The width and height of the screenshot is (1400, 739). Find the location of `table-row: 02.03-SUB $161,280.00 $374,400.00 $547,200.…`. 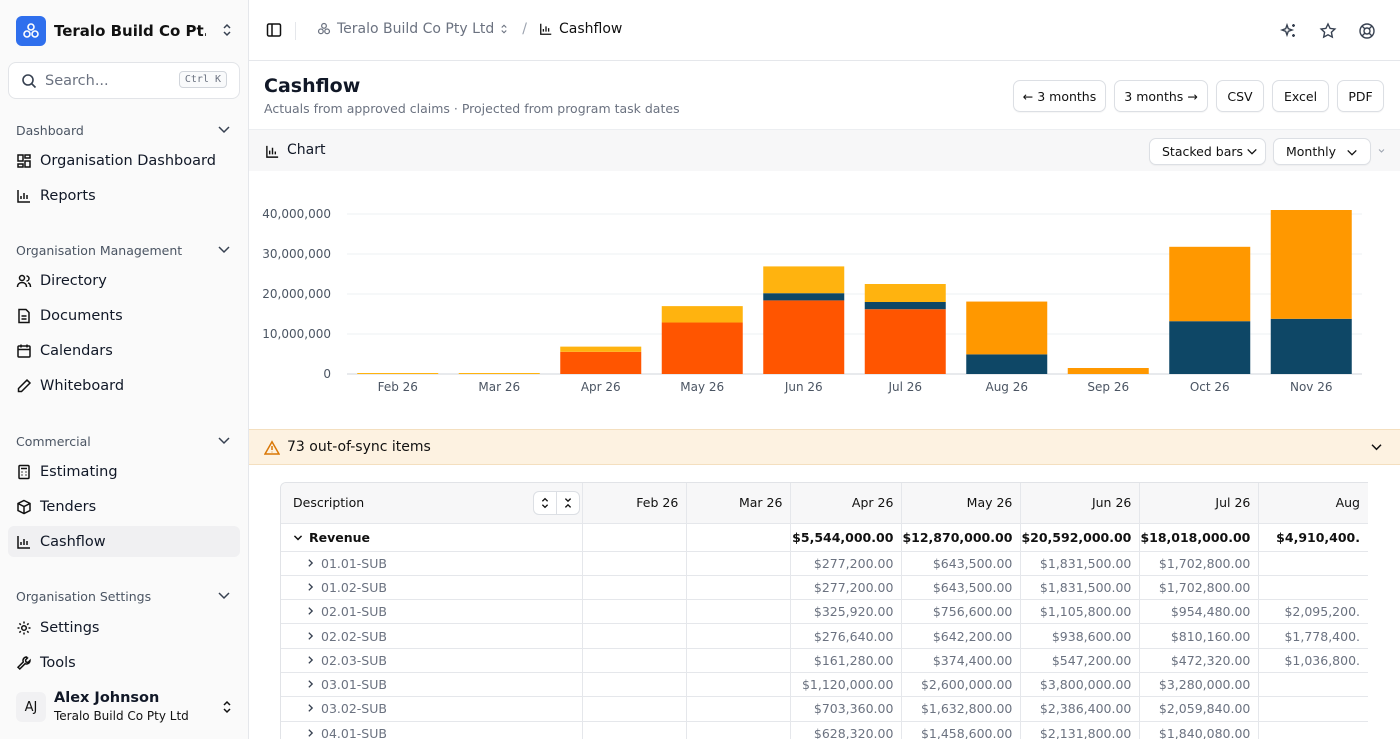

table-row: 02.03-SUB $161,280.00 $374,400.00 $547,200.… is located at coordinates (824, 660).